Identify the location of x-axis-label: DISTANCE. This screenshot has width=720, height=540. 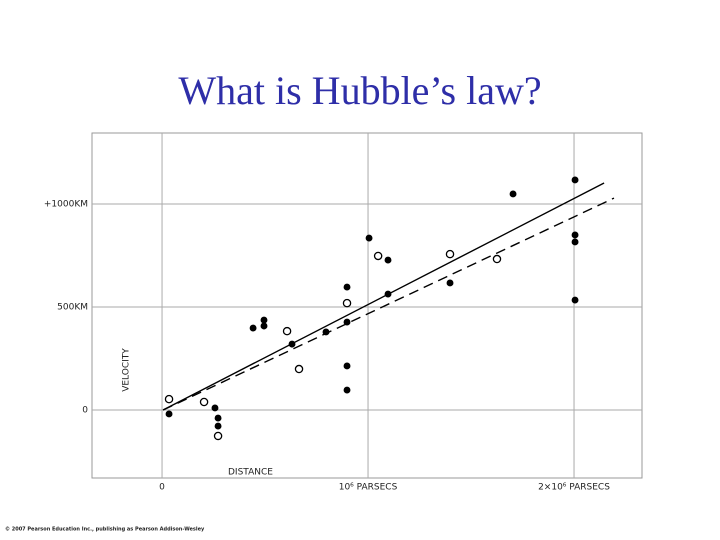
(250, 473).